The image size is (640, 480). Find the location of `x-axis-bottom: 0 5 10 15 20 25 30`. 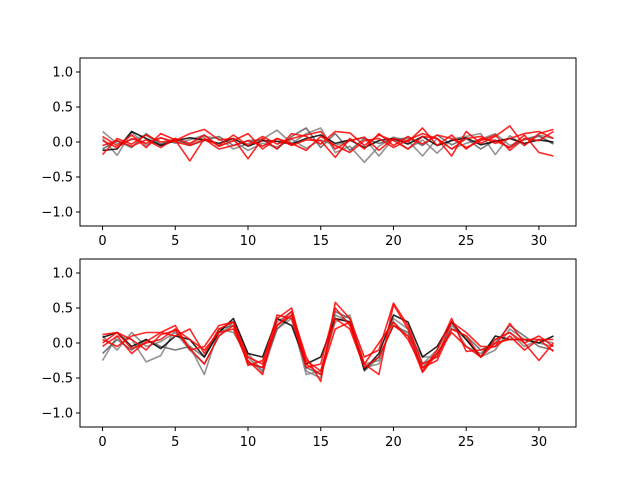

x-axis-bottom: 0 5 10 15 20 25 30 is located at coordinates (322, 438).